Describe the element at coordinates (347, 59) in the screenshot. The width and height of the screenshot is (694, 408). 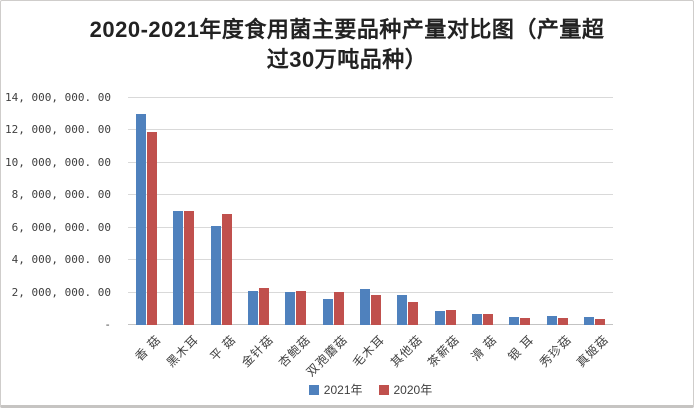
I see `chart-title-line2: 过30万吨品种）` at that location.